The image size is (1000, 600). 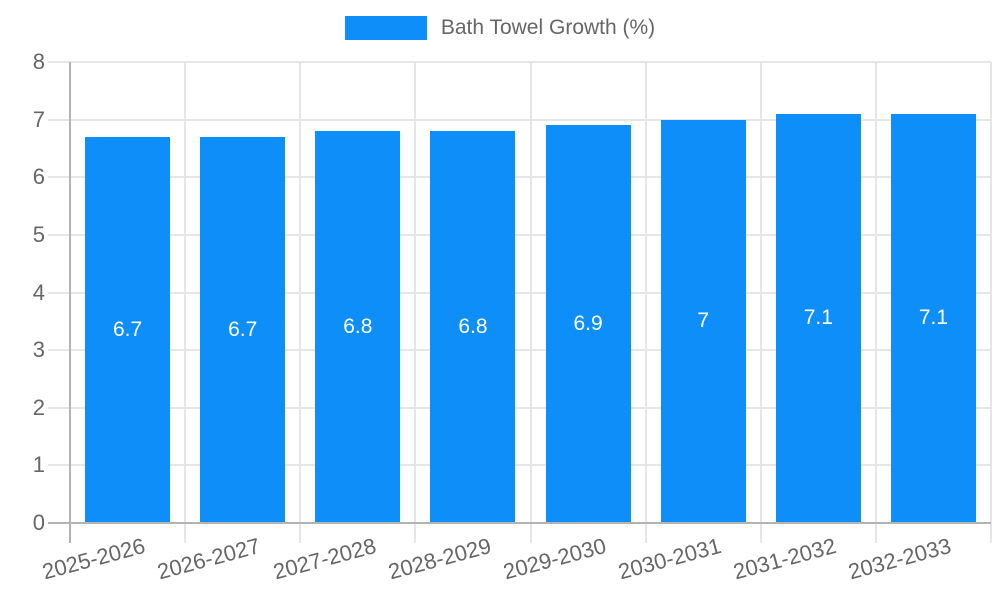 What do you see at coordinates (784, 559) in the screenshot?
I see `x-axis-tick-label: 2031-2032` at bounding box center [784, 559].